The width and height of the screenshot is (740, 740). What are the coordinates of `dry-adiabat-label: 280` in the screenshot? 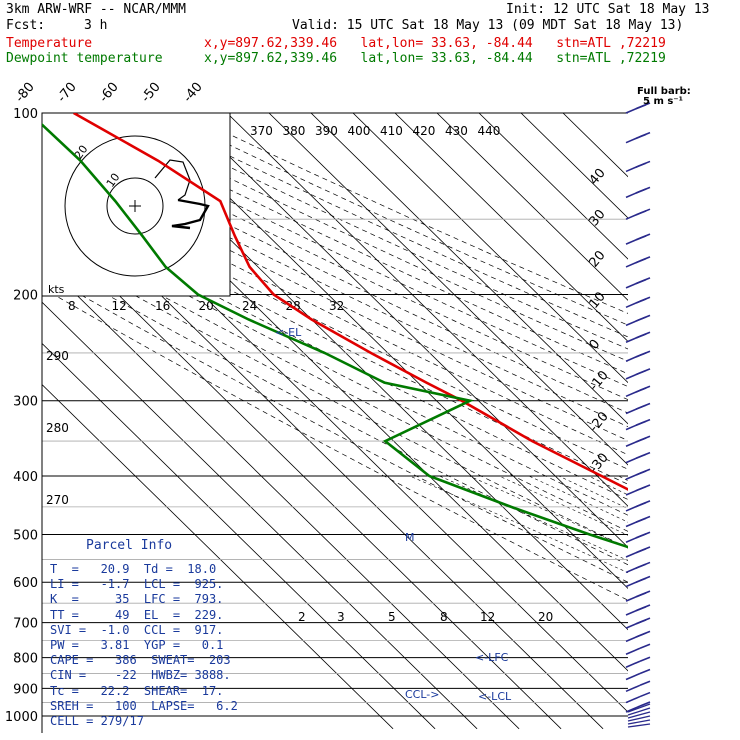 It's located at (57, 428).